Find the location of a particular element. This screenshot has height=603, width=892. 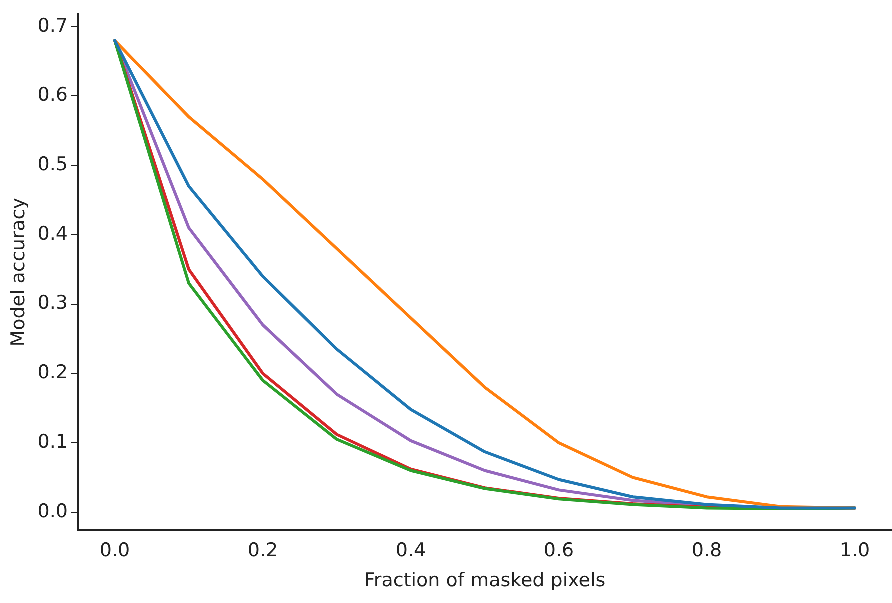

x-tick-label: 1.0 is located at coordinates (855, 551).